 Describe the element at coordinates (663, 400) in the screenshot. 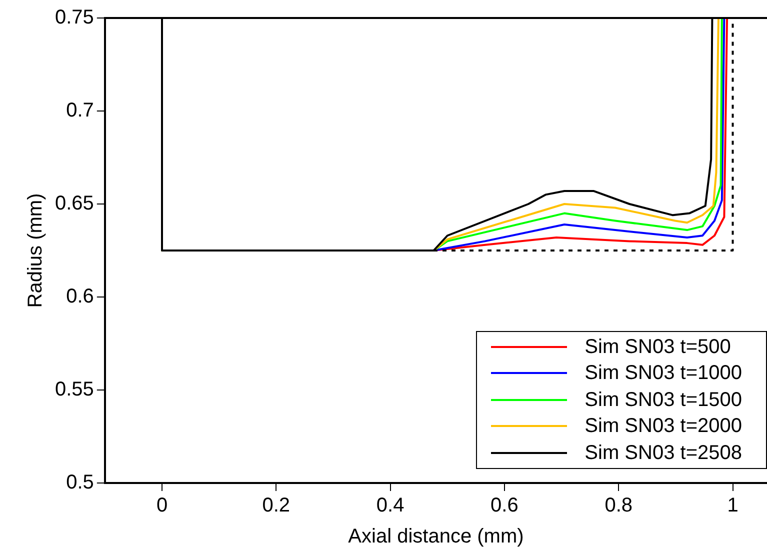

I see `legend-label: Sim SN03 t=1500` at that location.